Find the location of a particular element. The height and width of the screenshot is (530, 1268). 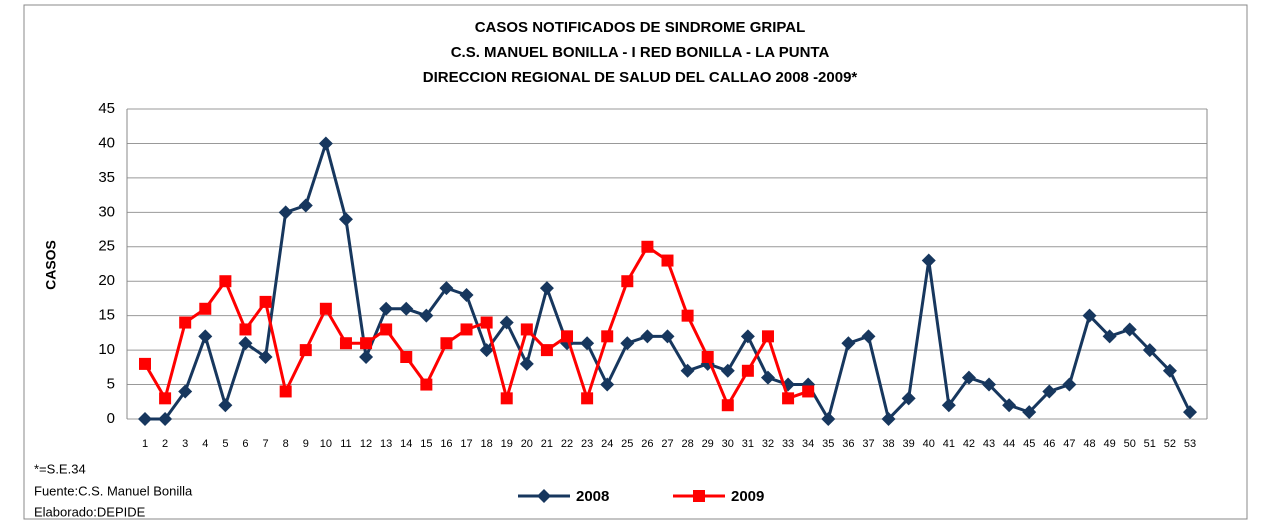

x-tick-label: 20 is located at coordinates (527, 444).